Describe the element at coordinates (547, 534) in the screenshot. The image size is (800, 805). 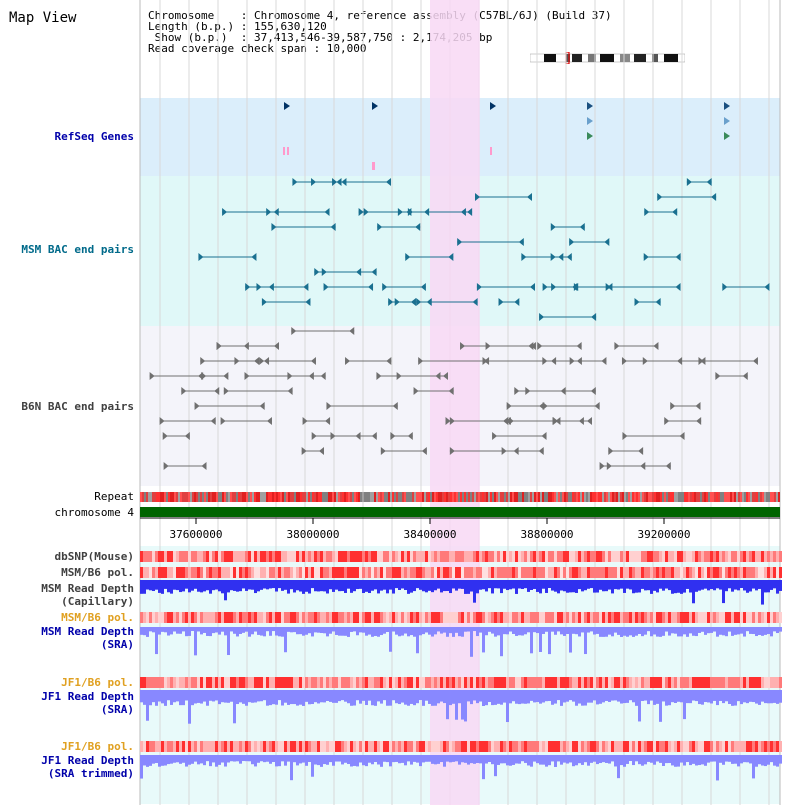
I see `axis-tick-label: 38800000` at that location.